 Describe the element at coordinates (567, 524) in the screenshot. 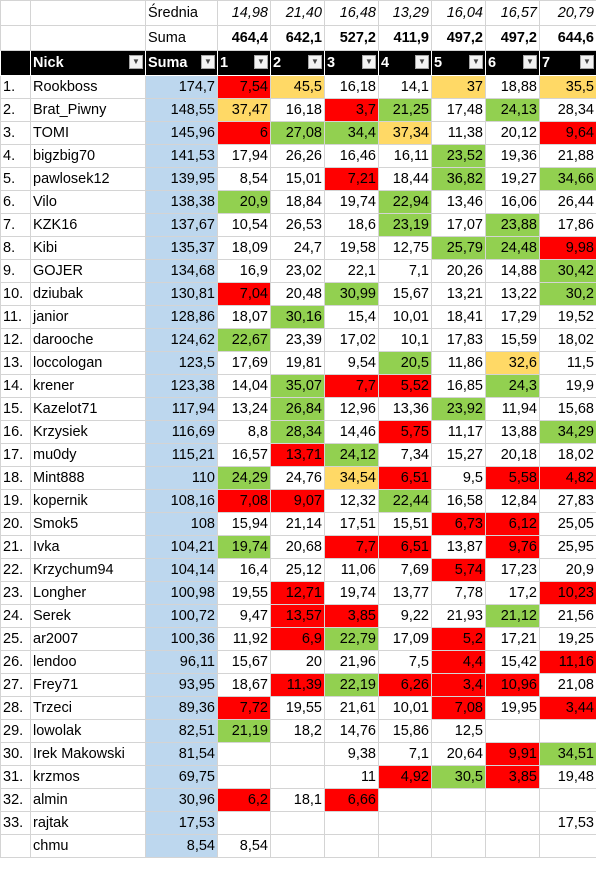

I see `round-score-cell: 25,05` at that location.